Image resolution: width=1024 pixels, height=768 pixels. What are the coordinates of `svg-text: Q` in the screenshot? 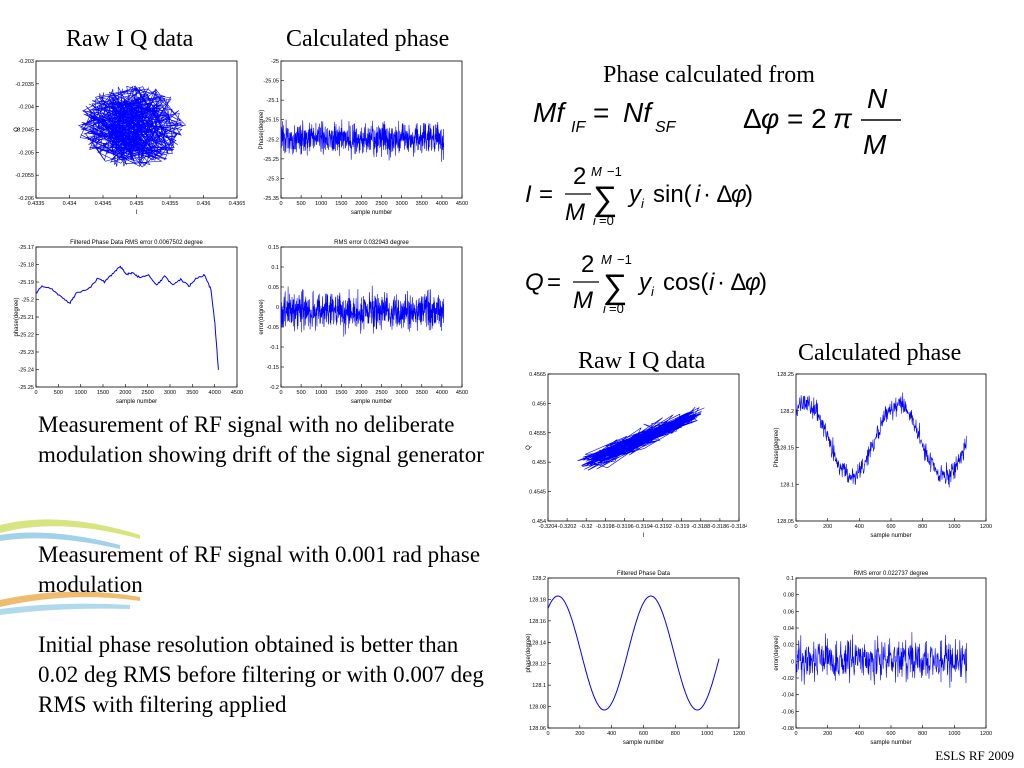 It's located at (534, 282).